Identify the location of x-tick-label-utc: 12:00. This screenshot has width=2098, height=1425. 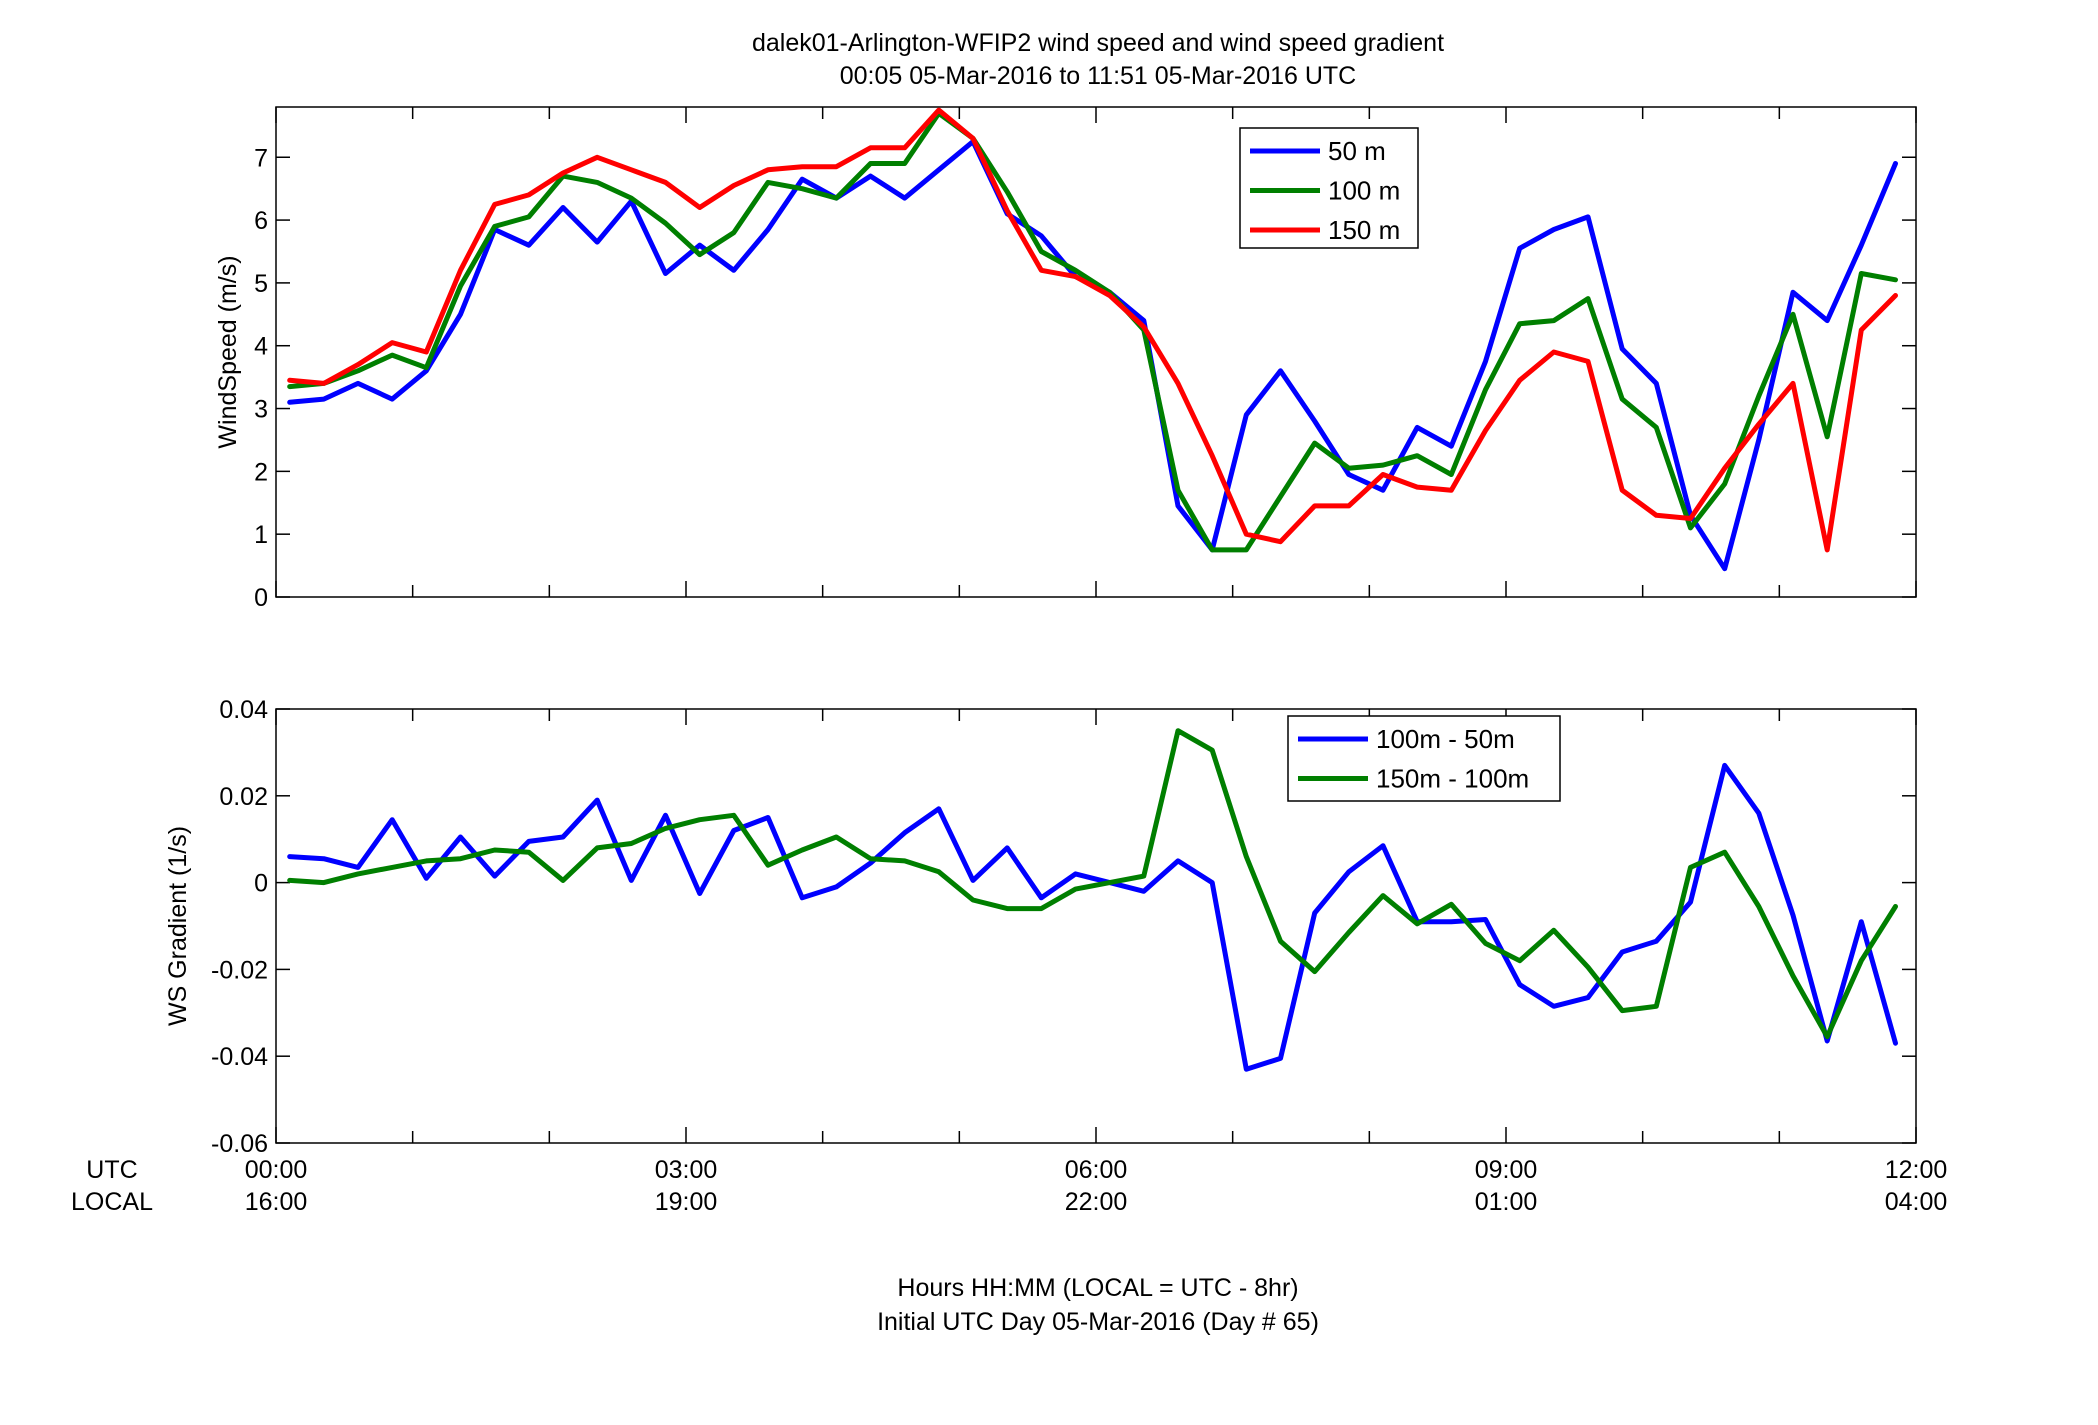
(1916, 1170).